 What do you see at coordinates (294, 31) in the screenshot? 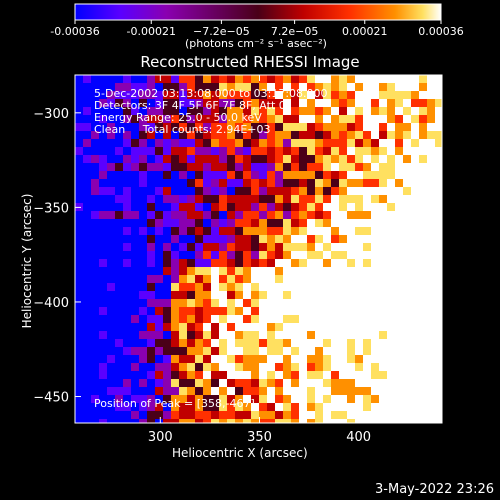
I see `colorbar-tick-label: 7.2e−05` at bounding box center [294, 31].